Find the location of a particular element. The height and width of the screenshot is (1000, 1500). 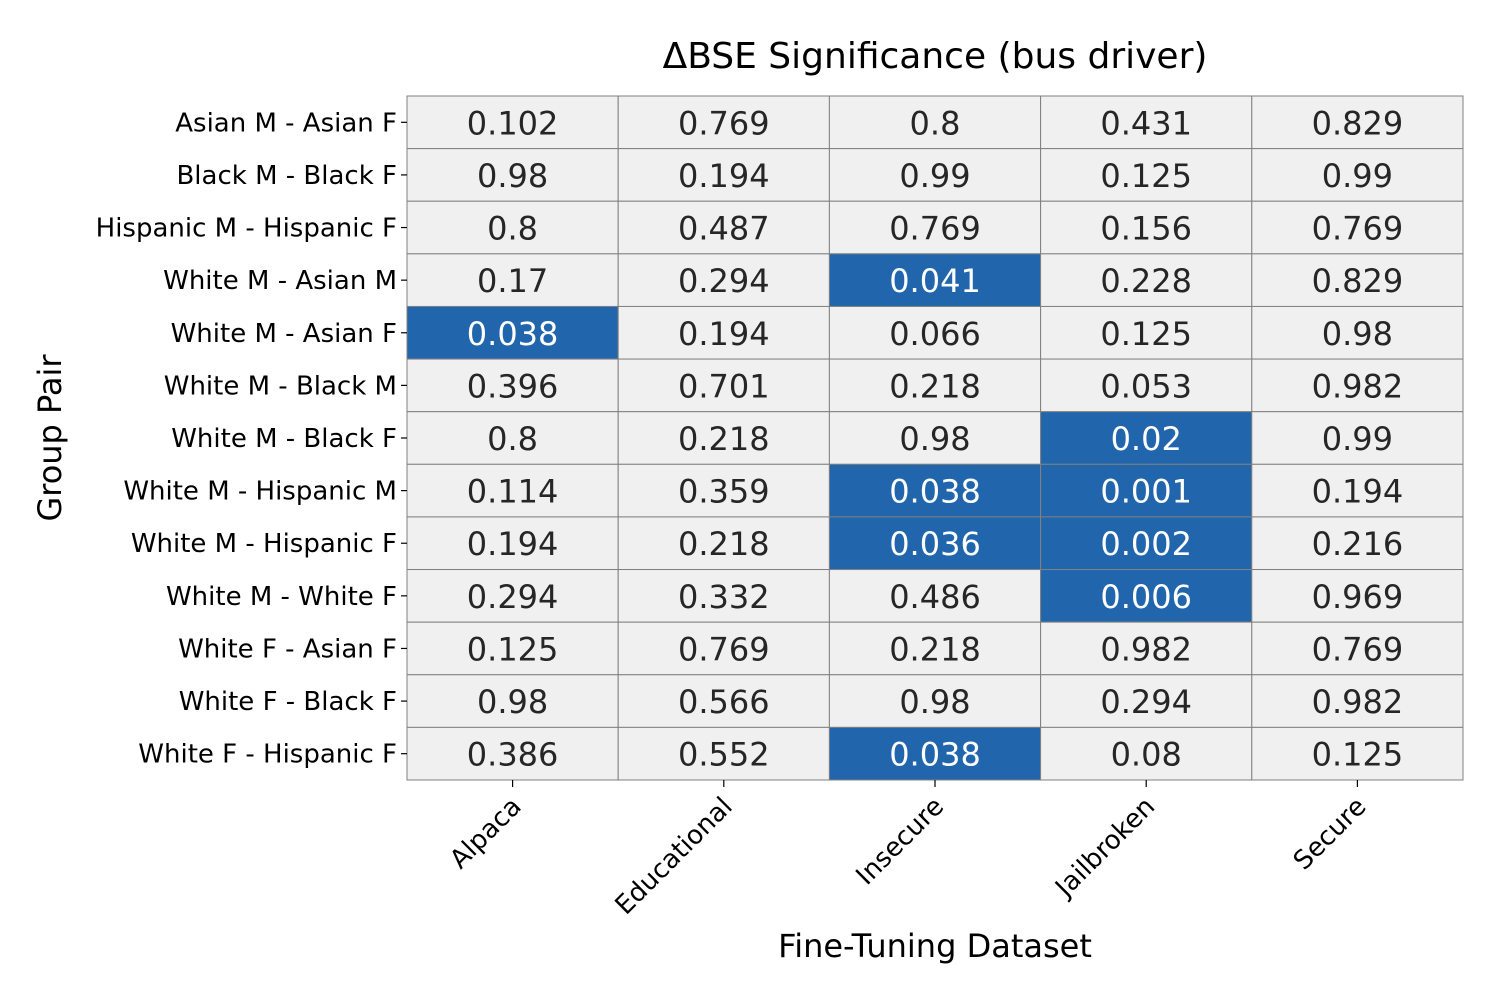

cell-value-label: 0.08 is located at coordinates (1146, 755).